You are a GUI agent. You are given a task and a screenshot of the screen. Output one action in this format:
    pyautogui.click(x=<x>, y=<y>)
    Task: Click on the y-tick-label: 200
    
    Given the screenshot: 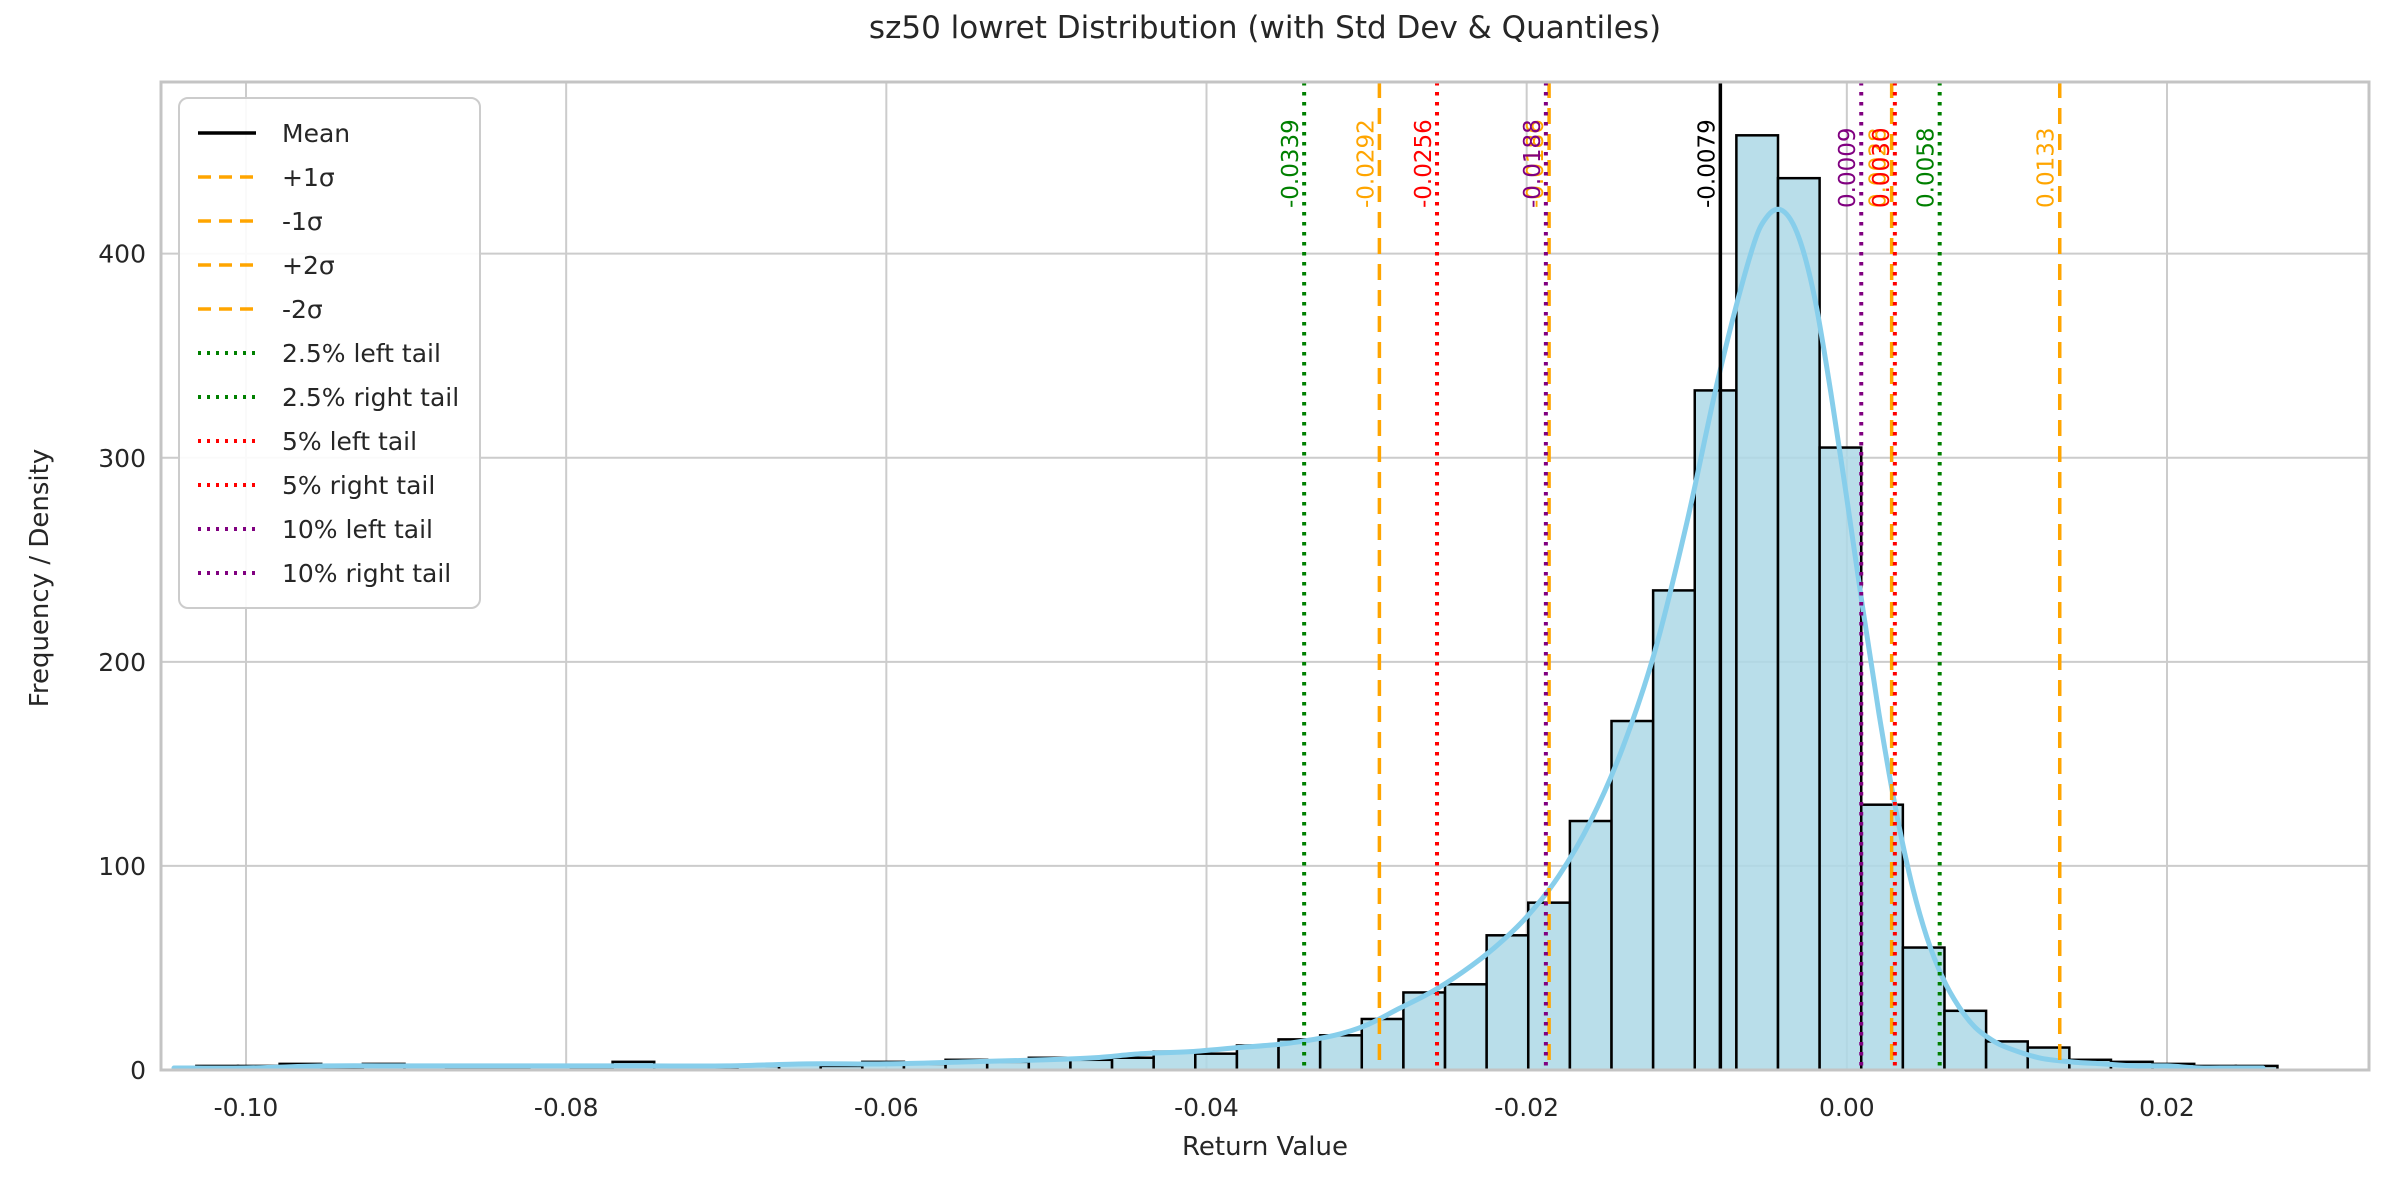 What is the action you would take?
    pyautogui.click(x=122, y=662)
    